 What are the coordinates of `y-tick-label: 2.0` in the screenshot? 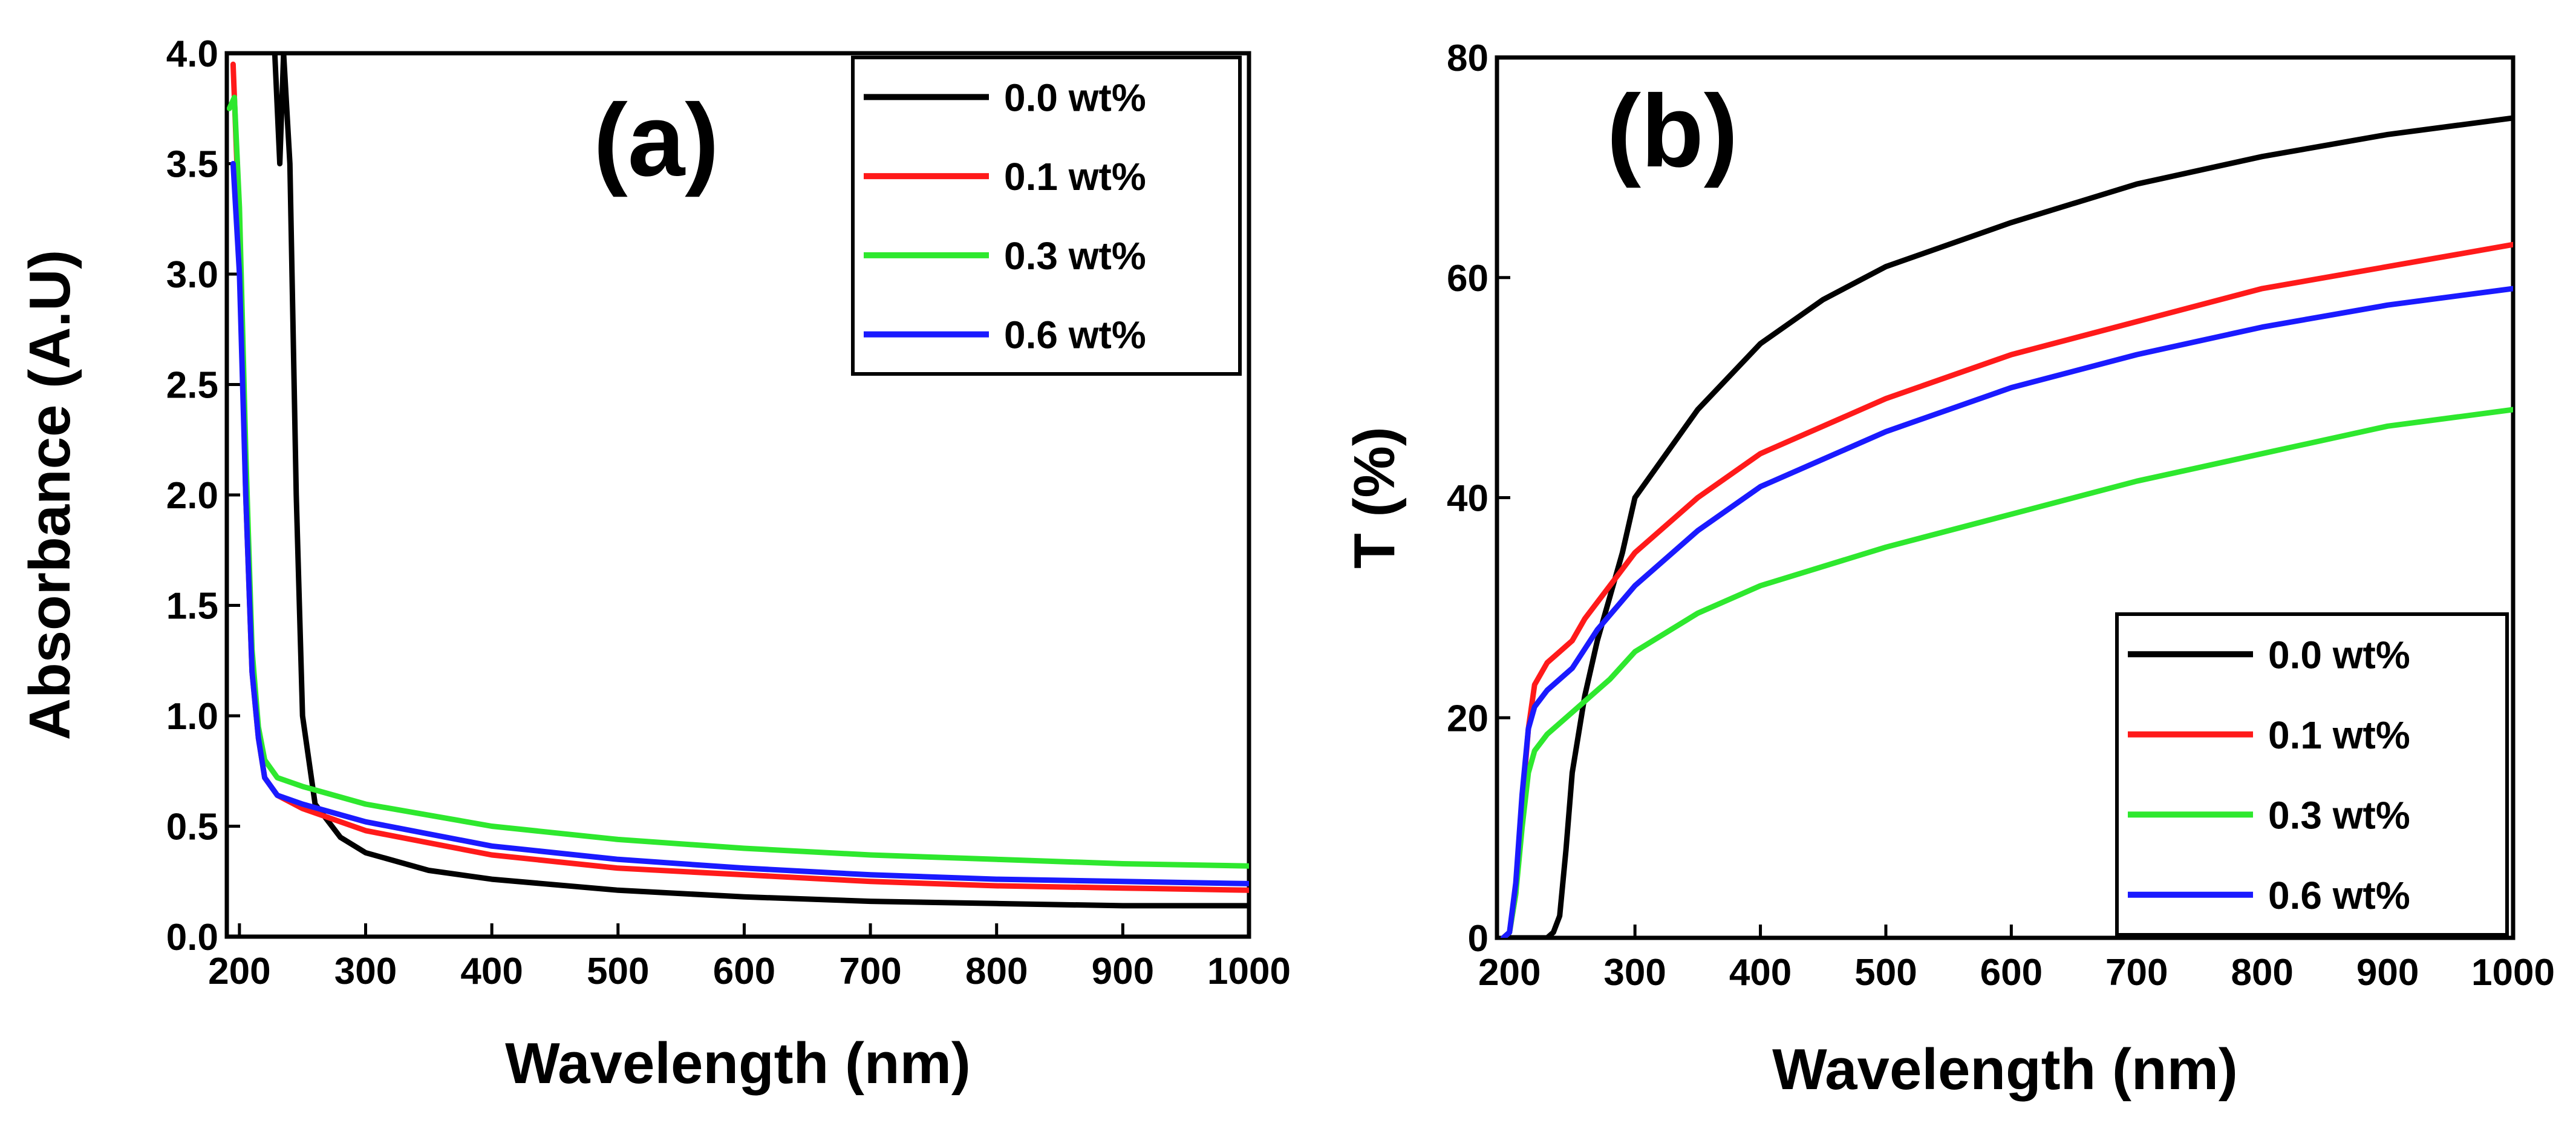 It's located at (192, 496).